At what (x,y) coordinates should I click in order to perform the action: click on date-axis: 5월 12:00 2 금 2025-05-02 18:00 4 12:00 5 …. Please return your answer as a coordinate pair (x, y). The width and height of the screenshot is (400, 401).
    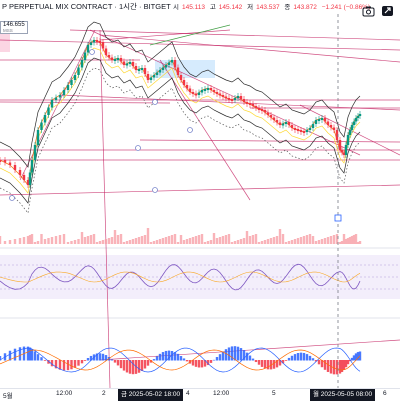
    Looking at the image, I should click on (200, 394).